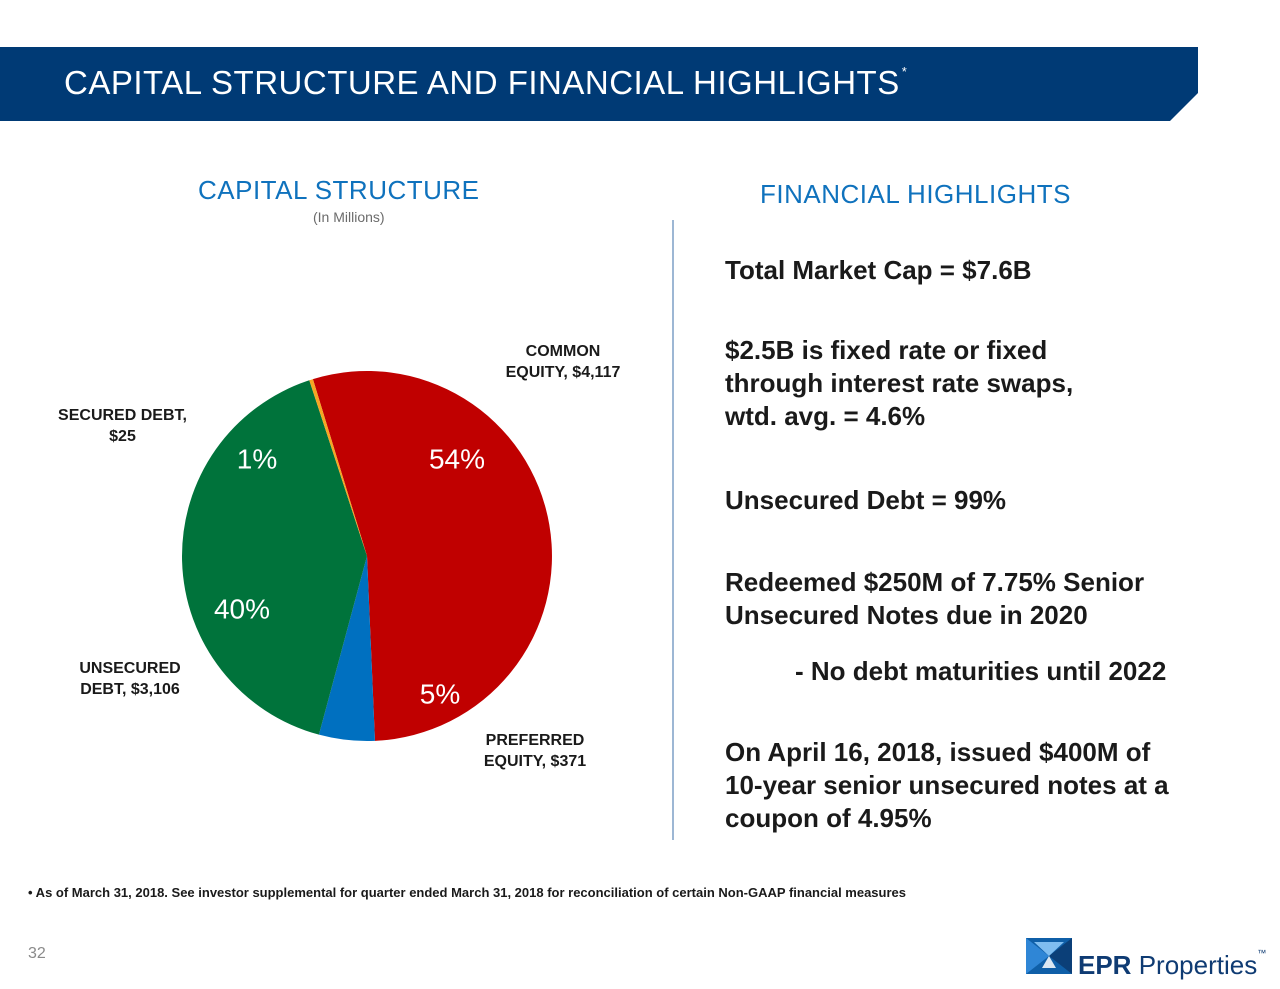 This screenshot has height=989, width=1280. I want to click on pie-percent-label-unsecured-debt: 40%, so click(242, 608).